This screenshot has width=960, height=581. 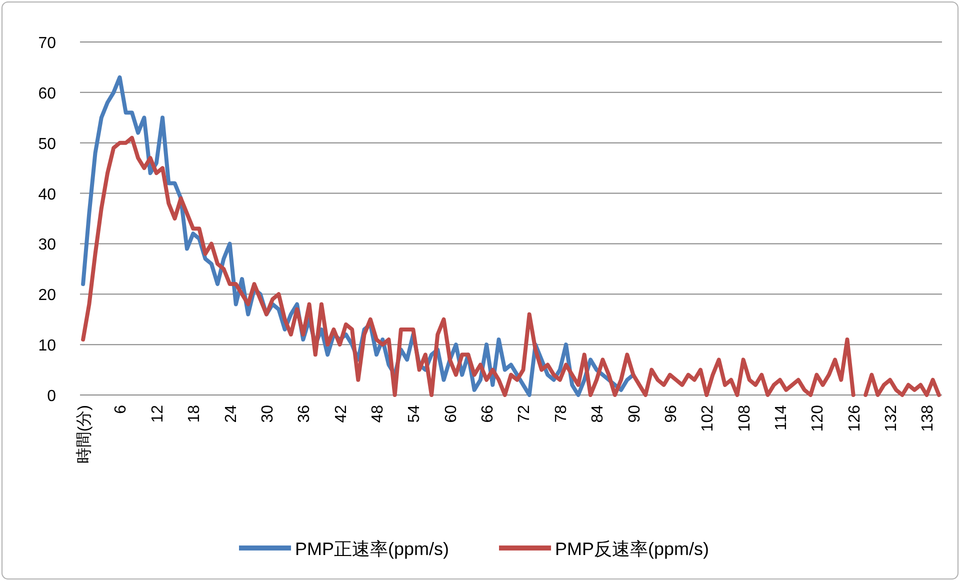 I want to click on x-tick-label: 時間(分), so click(x=84, y=434).